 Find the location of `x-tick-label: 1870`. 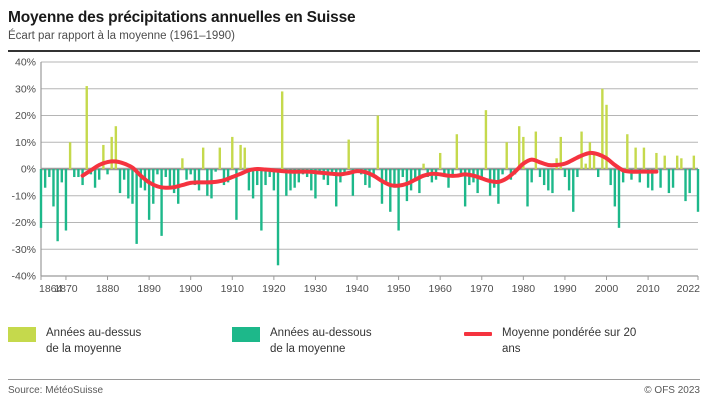

x-tick-label: 1870 is located at coordinates (66, 289).